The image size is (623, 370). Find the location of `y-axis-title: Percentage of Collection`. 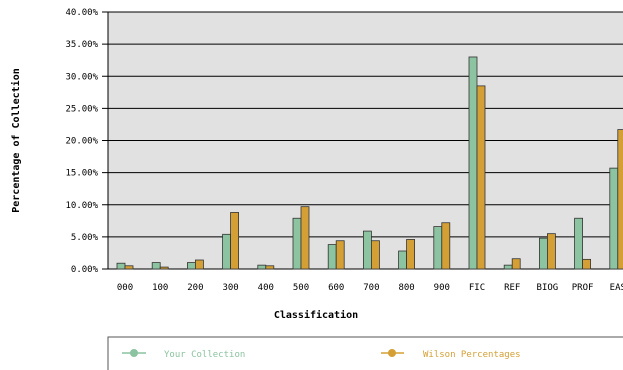

y-axis-title: Percentage of Collection is located at coordinates (16, 140).